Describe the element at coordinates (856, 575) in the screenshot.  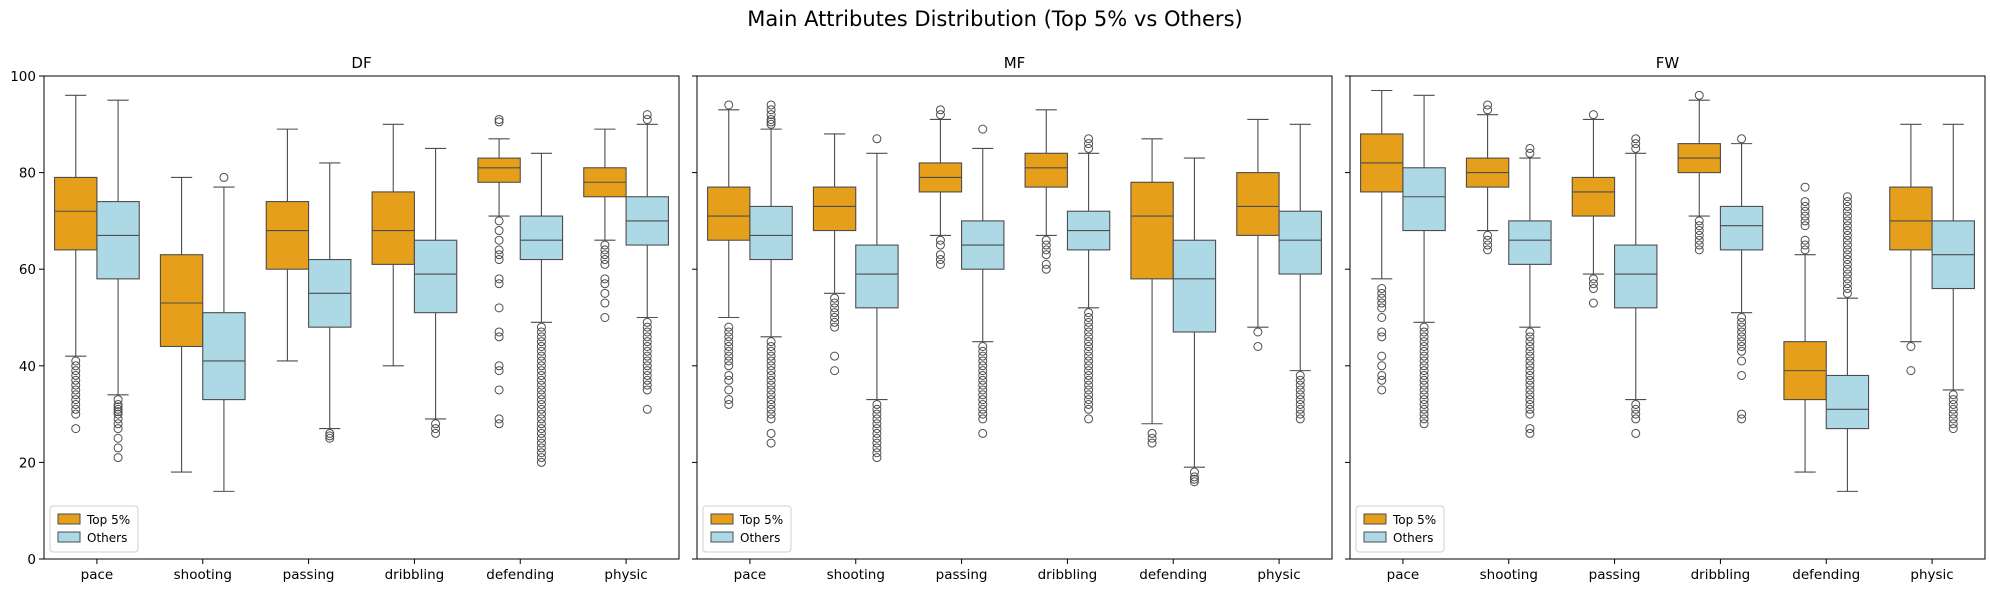
I see `x-tick-label: shooting` at that location.